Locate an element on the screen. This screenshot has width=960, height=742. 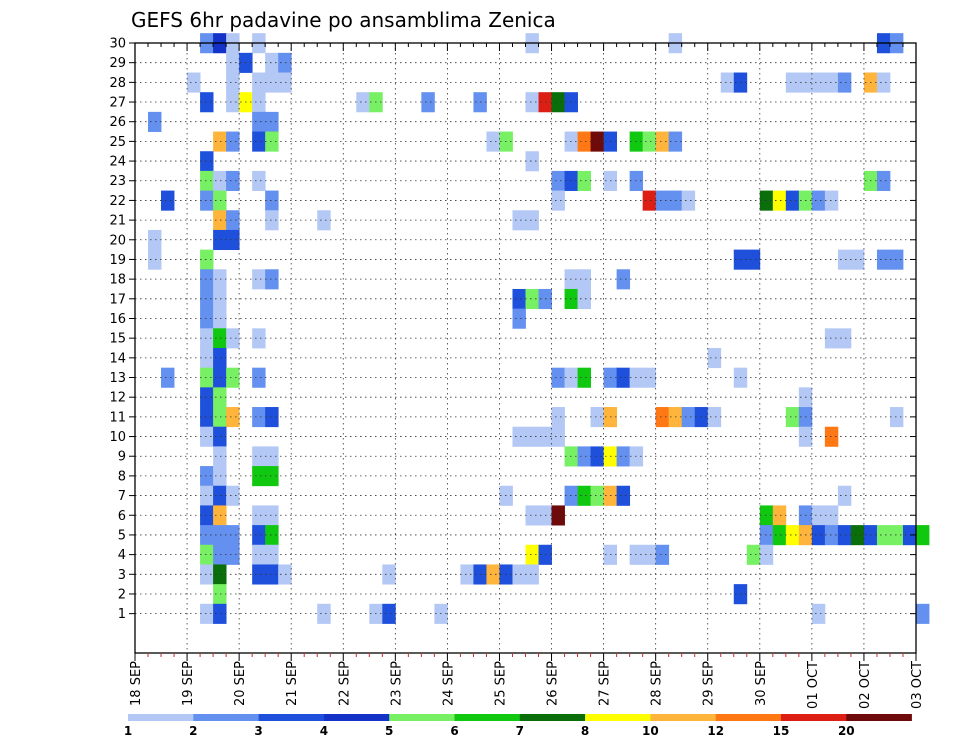
colorbar-label: 1 is located at coordinates (128, 731).